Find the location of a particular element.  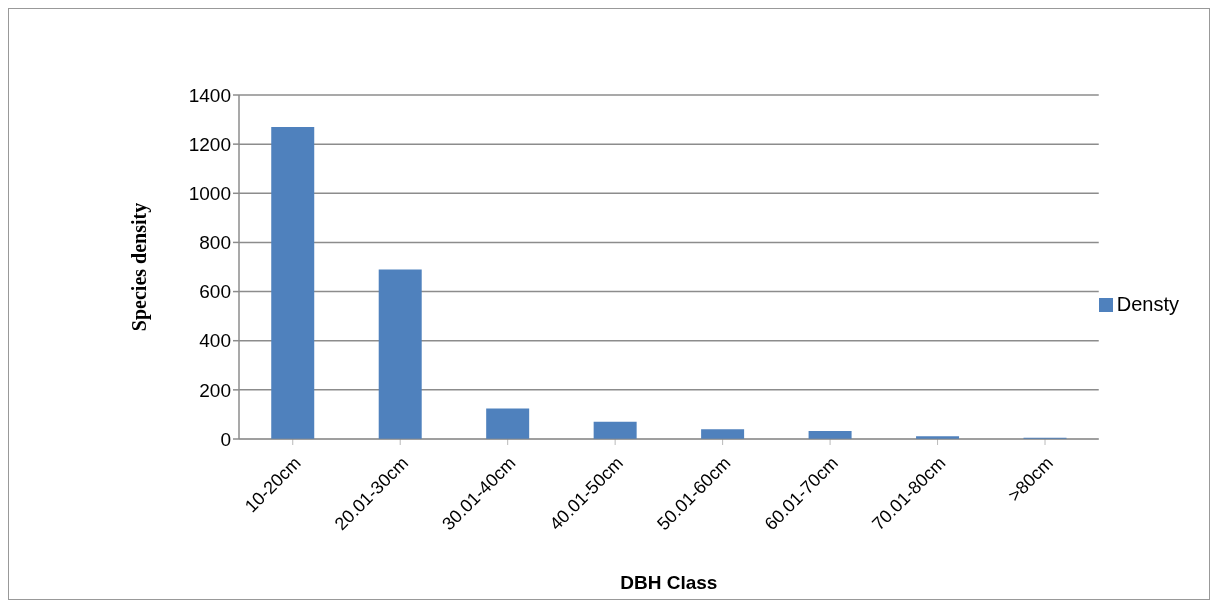

y-tick-label: 1000 is located at coordinates (209, 194).